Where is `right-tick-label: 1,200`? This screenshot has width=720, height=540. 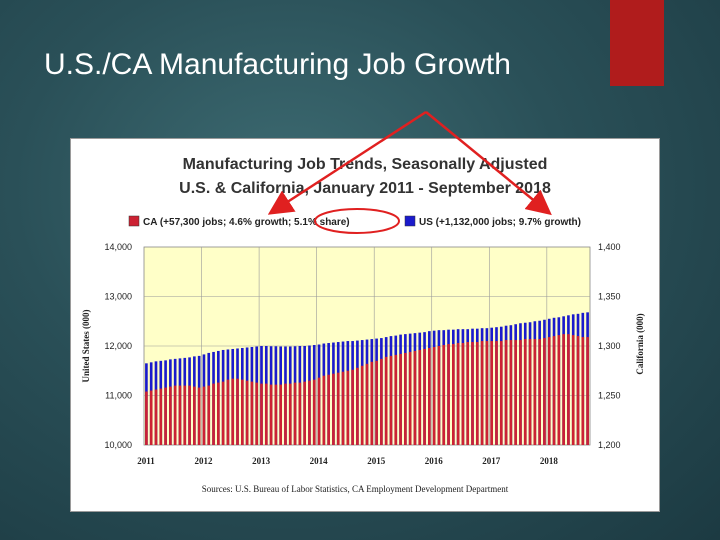 right-tick-label: 1,200 is located at coordinates (609, 445).